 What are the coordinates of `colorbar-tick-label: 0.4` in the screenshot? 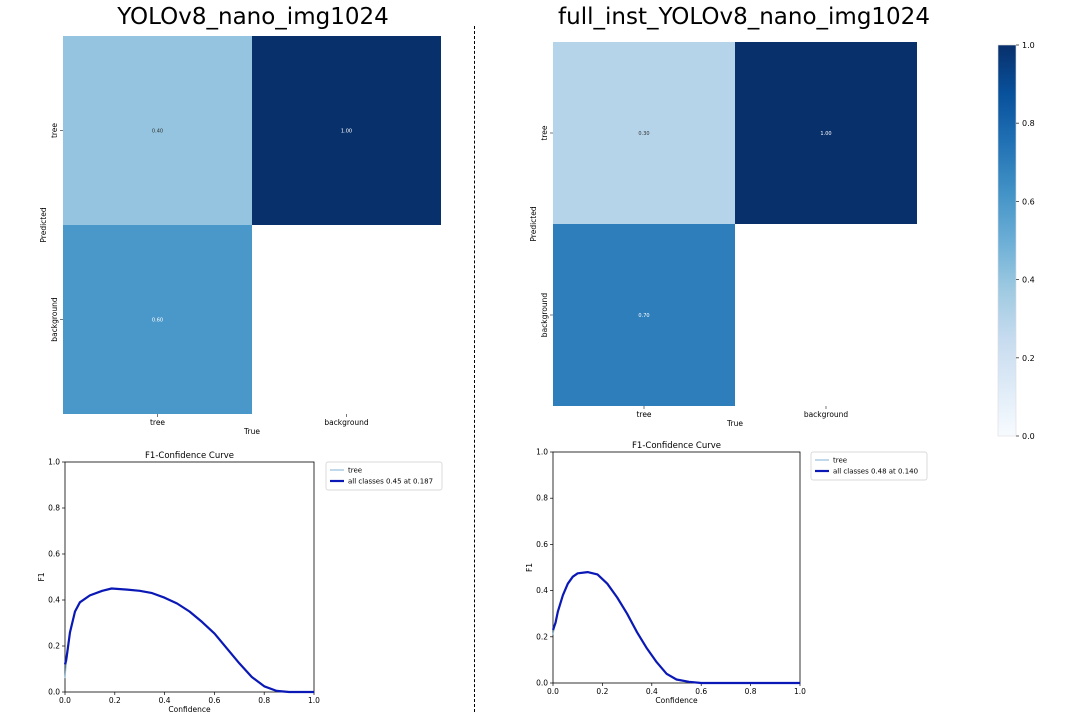 It's located at (1028, 280).